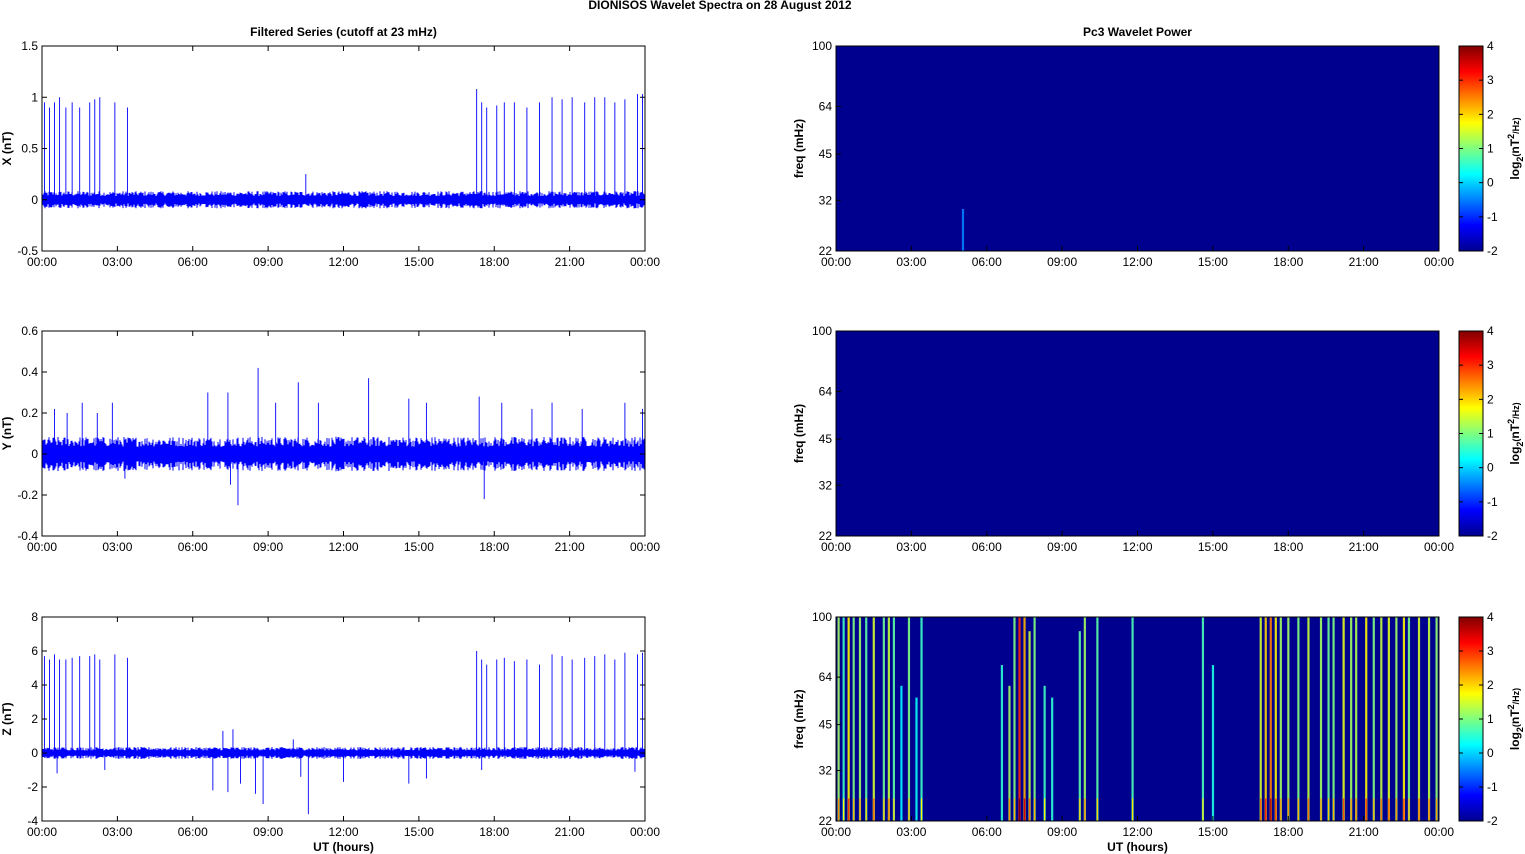 The width and height of the screenshot is (1525, 854). Describe the element at coordinates (343, 32) in the screenshot. I see `panel-title: Filtered Series (cutoff at 23 mHz)` at that location.